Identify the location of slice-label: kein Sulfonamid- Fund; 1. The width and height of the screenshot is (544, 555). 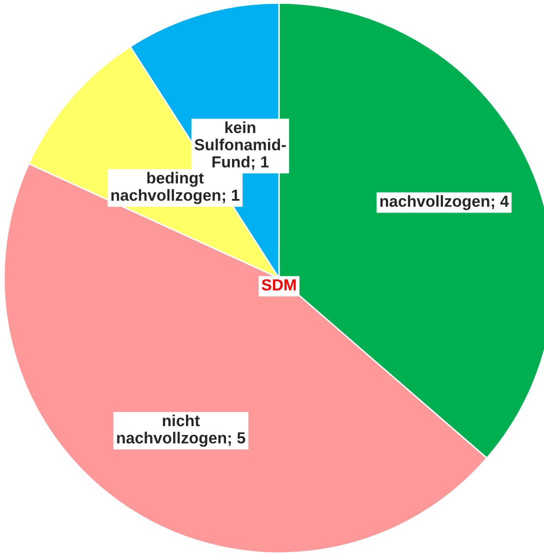
(240, 145).